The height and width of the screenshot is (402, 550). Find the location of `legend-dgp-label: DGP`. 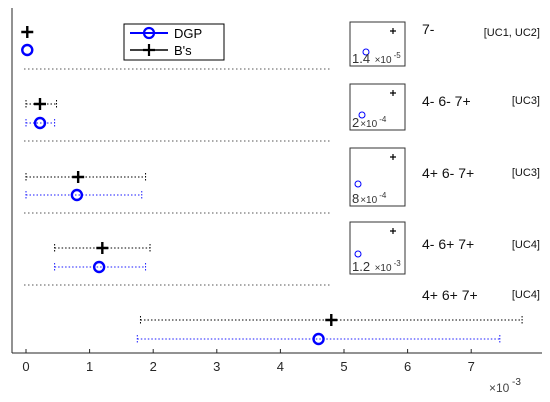

legend-dgp-label: DGP is located at coordinates (188, 33).